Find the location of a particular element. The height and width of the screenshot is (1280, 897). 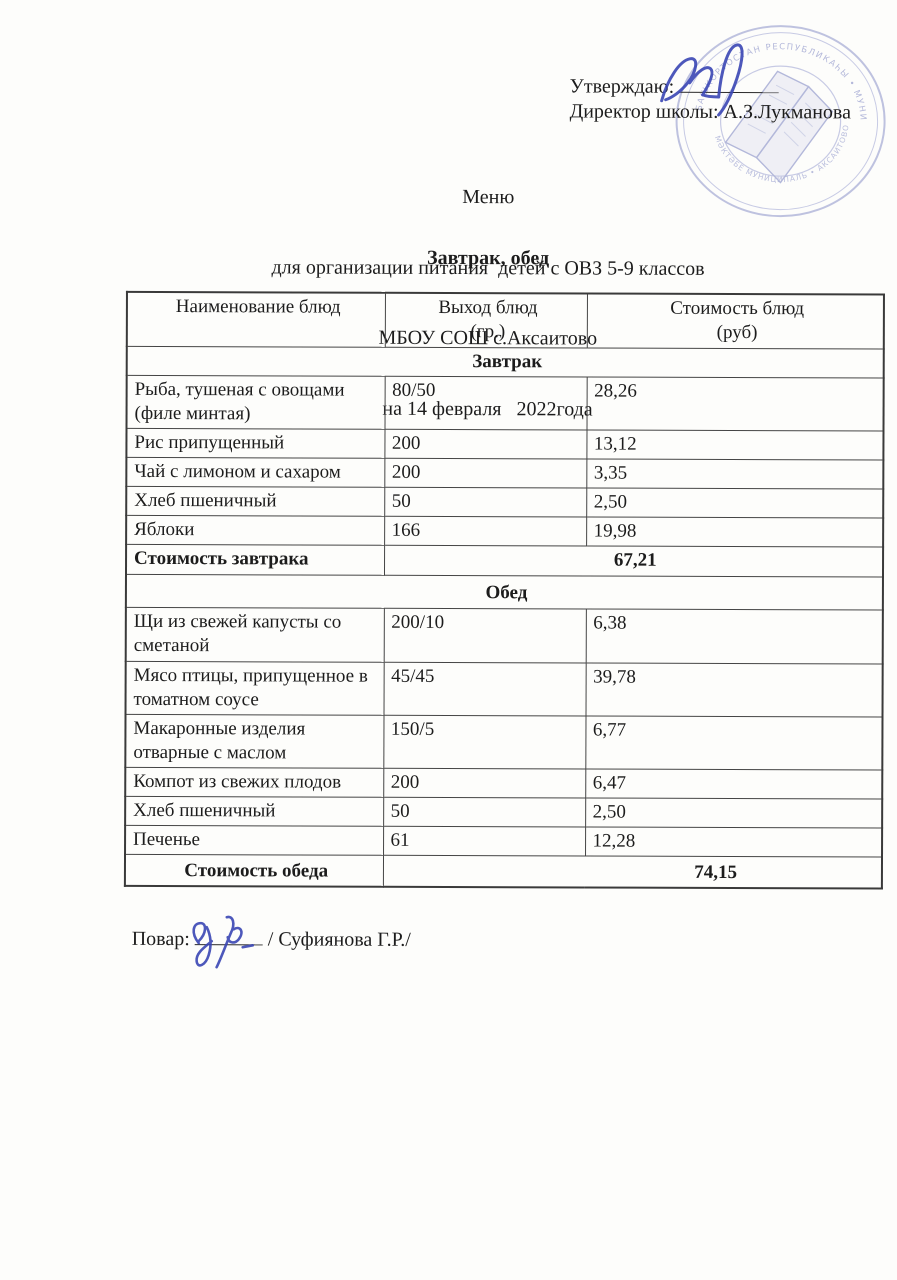

menu-row: Печенье 61 12,28 is located at coordinates (504, 840).